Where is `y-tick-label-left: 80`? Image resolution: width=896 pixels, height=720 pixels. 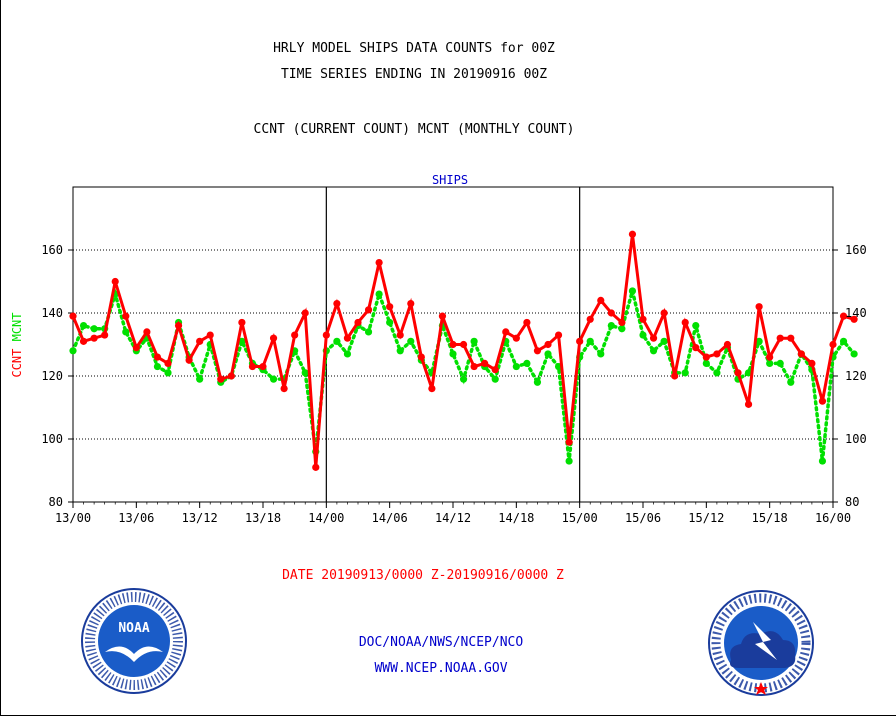
y-tick-label-left: 80 is located at coordinates (56, 502).